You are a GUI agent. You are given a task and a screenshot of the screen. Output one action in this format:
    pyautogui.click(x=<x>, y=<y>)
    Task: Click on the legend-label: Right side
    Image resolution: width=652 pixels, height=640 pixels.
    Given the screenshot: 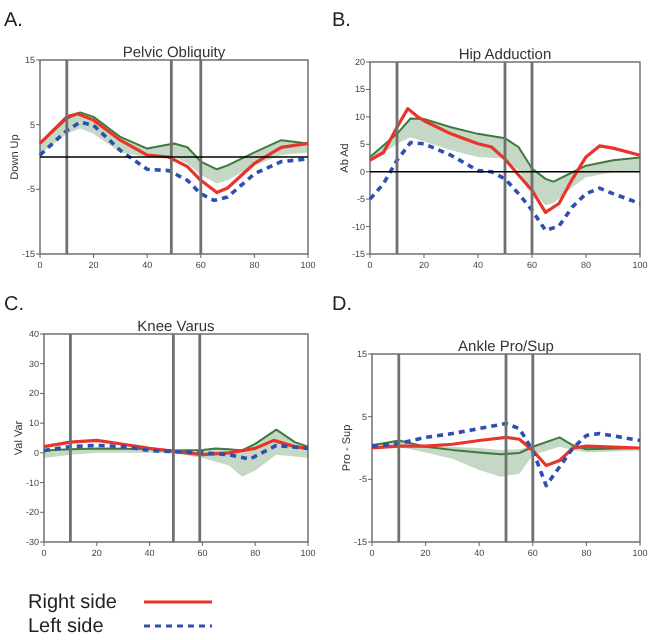 What is the action you would take?
    pyautogui.click(x=73, y=603)
    